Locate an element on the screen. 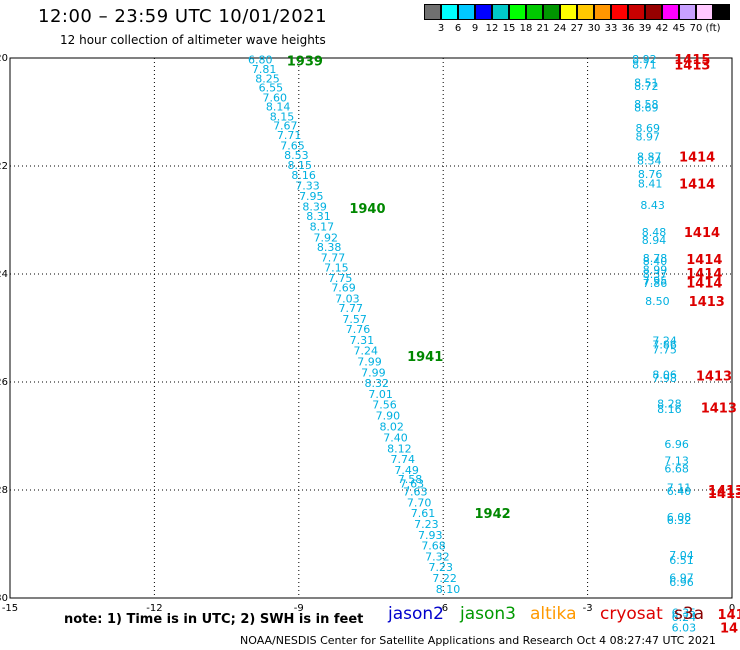 This screenshot has height=650, width=740. wave-height-label: 6.55 is located at coordinates (271, 88).